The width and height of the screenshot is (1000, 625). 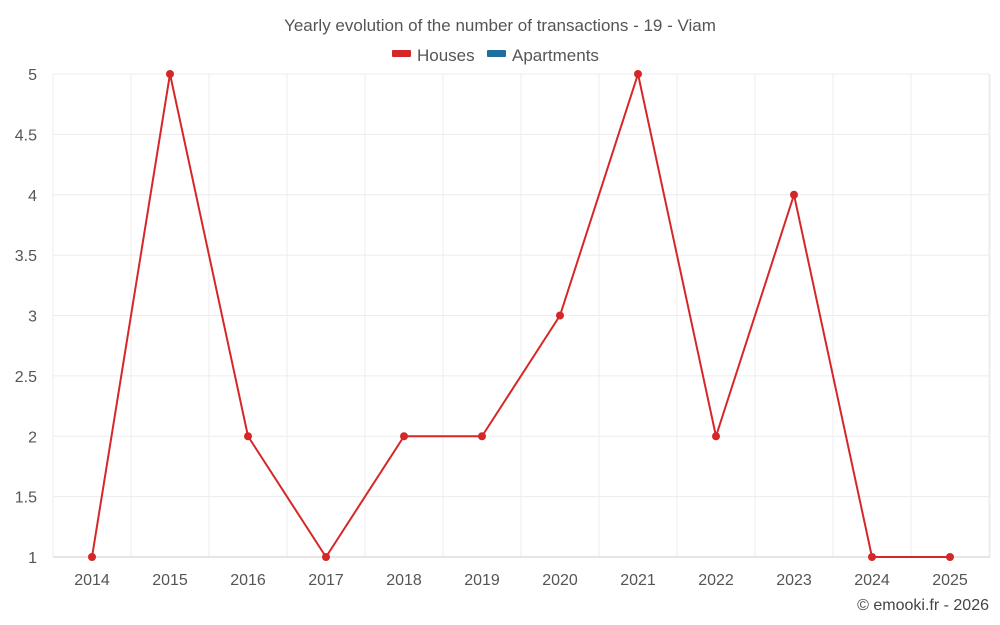 What do you see at coordinates (560, 580) in the screenshot?
I see `x-tick-label: 2020` at bounding box center [560, 580].